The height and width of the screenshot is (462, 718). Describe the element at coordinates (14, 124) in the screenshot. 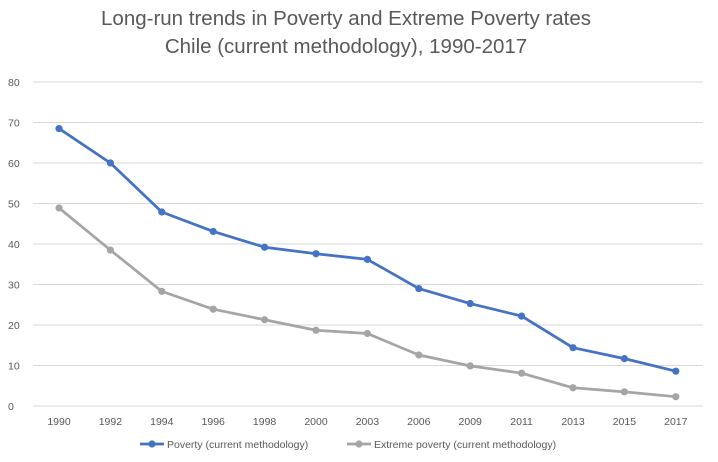

I see `y-tick-label: 70` at that location.